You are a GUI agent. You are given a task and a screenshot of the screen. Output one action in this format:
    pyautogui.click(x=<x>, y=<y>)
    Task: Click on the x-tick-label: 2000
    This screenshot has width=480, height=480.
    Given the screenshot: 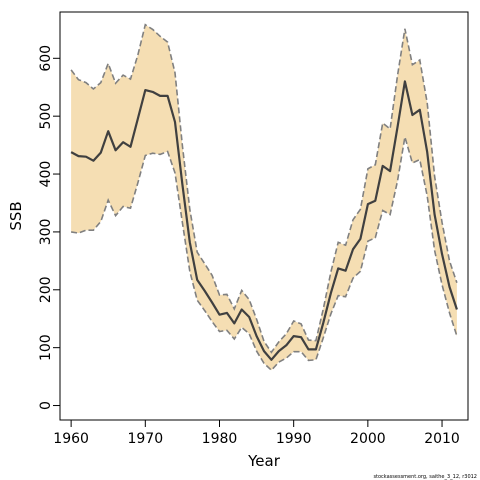 What is the action you would take?
    pyautogui.click(x=368, y=439)
    